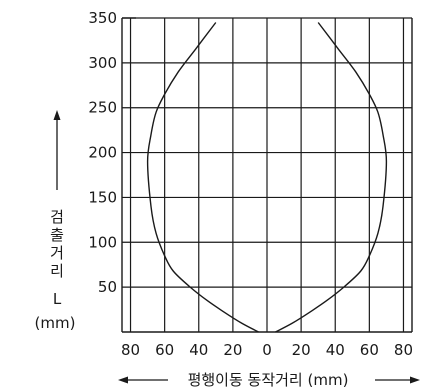 The height and width of the screenshot is (389, 426). What do you see at coordinates (102, 197) in the screenshot?
I see `y-tick-label: 150` at bounding box center [102, 197].